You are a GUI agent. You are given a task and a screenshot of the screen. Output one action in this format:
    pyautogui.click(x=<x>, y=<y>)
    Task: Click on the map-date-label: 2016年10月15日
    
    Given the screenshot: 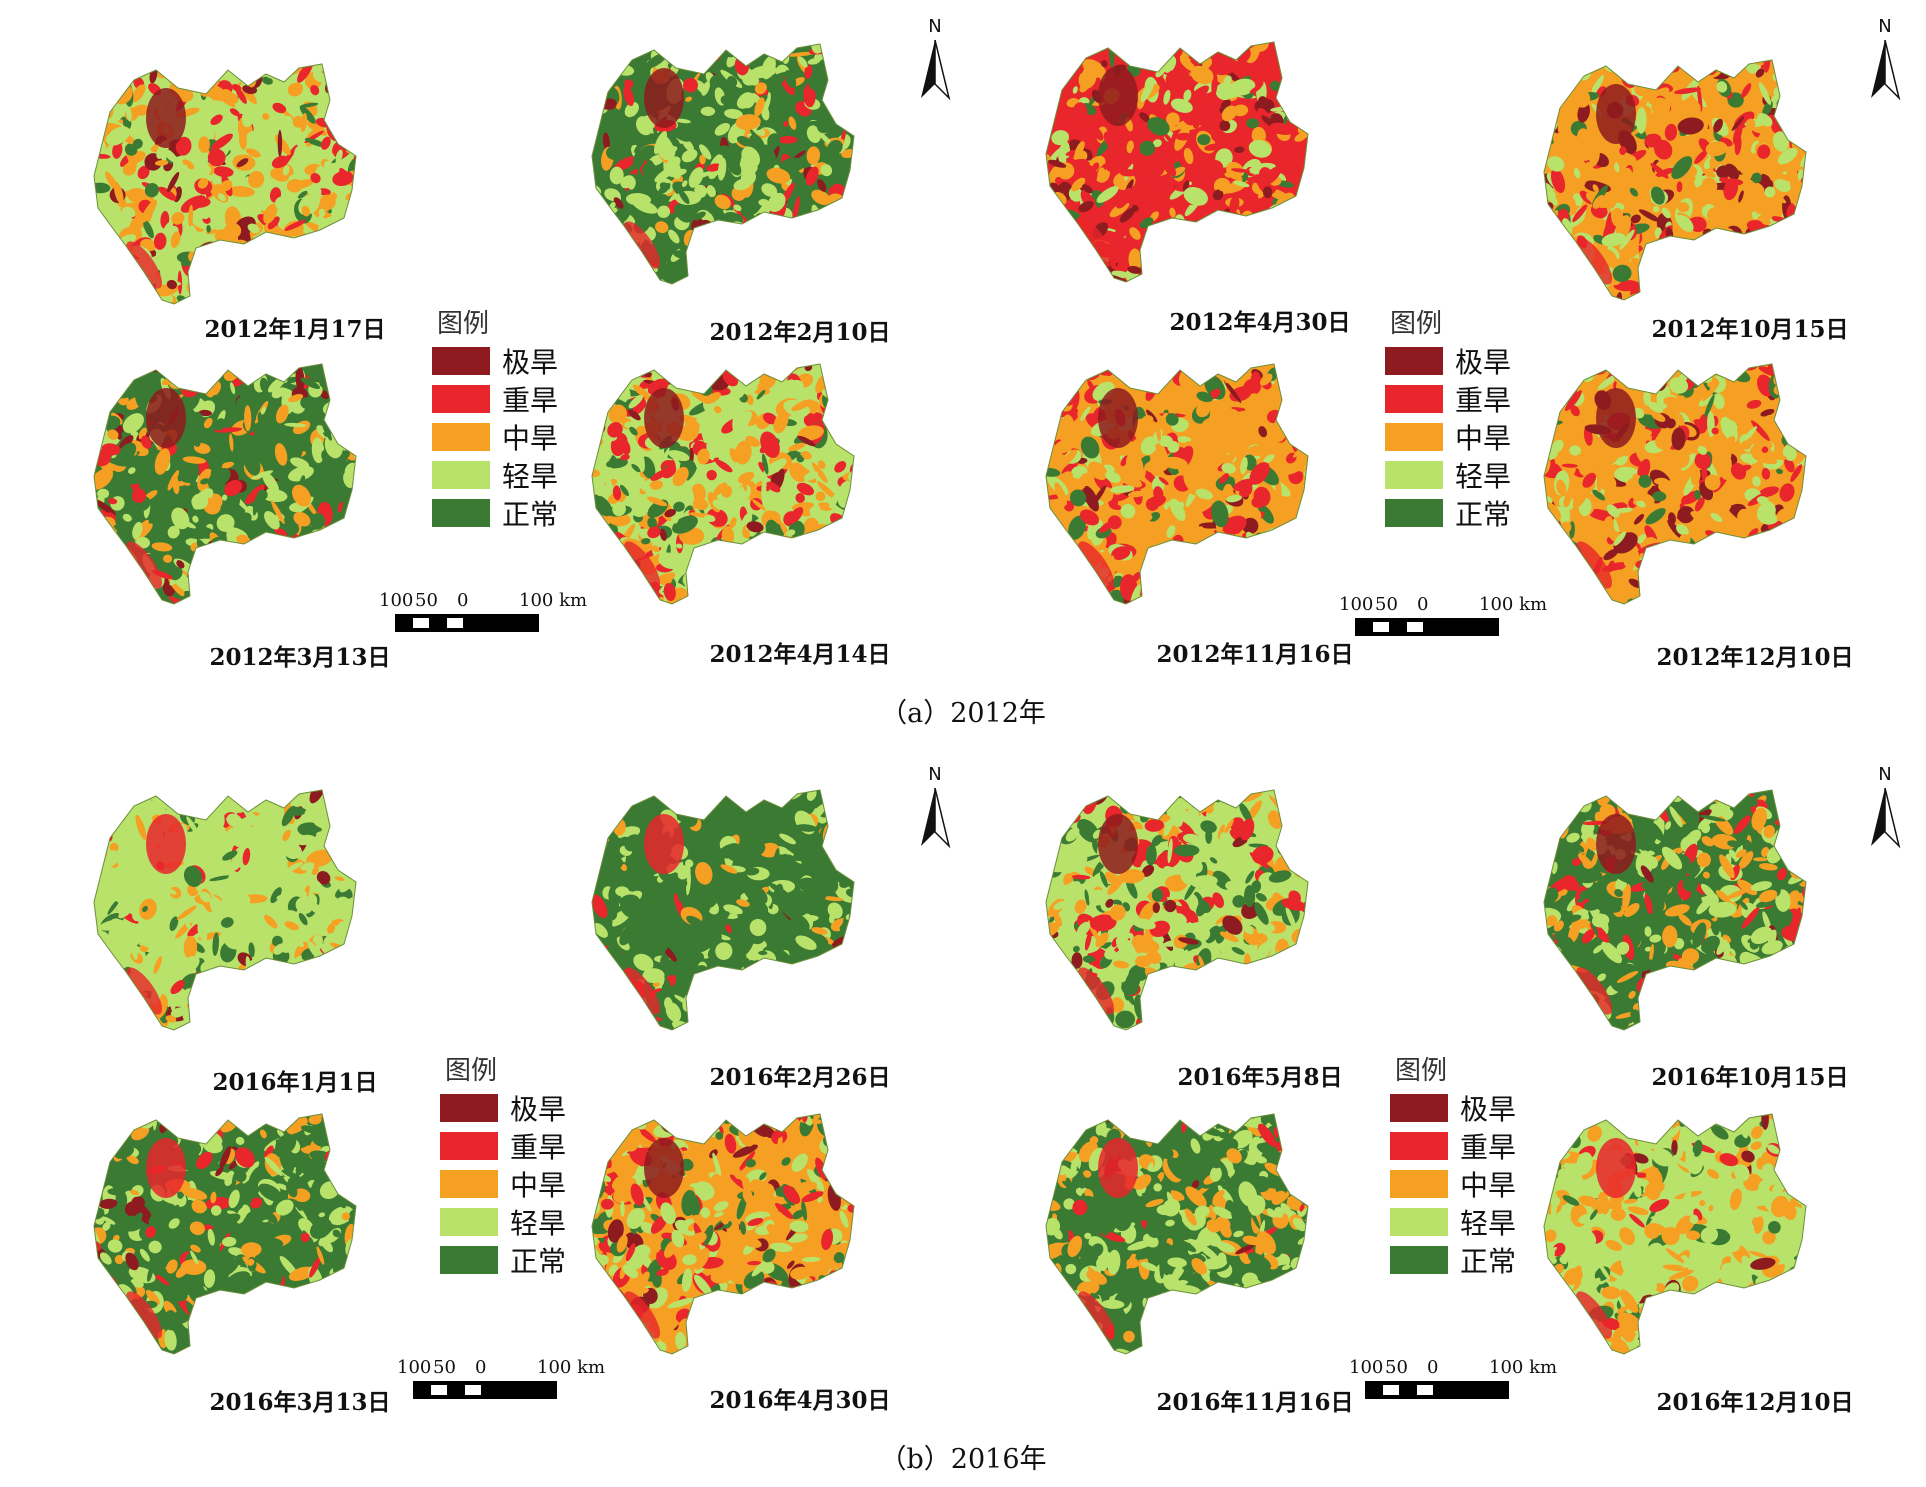 What is the action you would take?
    pyautogui.click(x=1749, y=1077)
    